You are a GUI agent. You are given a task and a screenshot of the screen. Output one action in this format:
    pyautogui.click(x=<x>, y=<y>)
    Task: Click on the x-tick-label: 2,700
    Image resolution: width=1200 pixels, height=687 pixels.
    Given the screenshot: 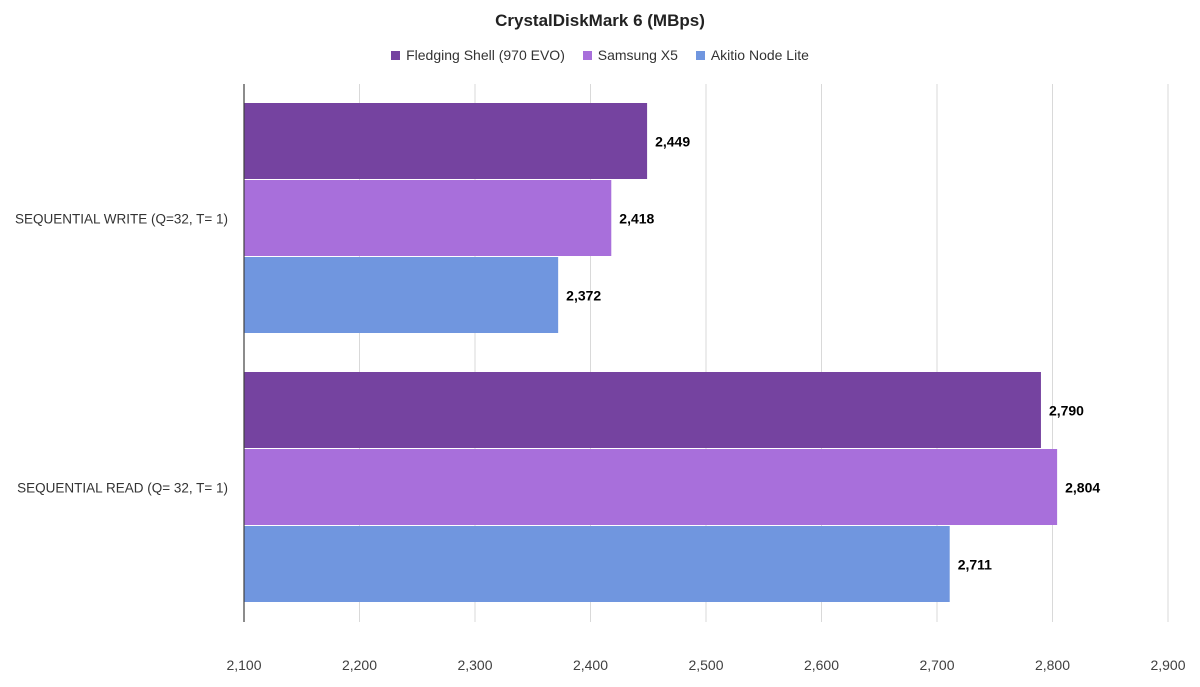 What is the action you would take?
    pyautogui.click(x=936, y=665)
    